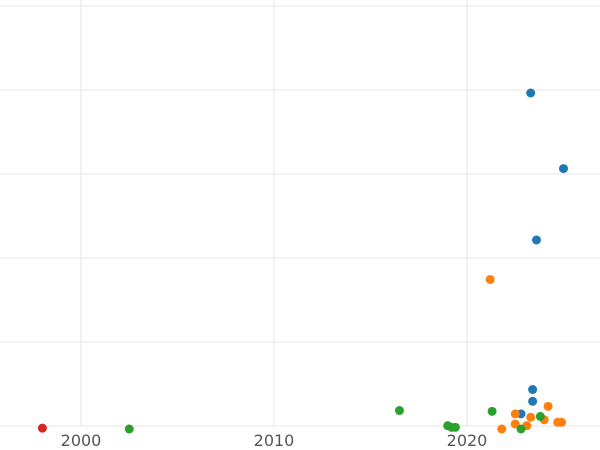  Describe the element at coordinates (81, 440) in the screenshot. I see `x-tick-label: 2000` at that location.